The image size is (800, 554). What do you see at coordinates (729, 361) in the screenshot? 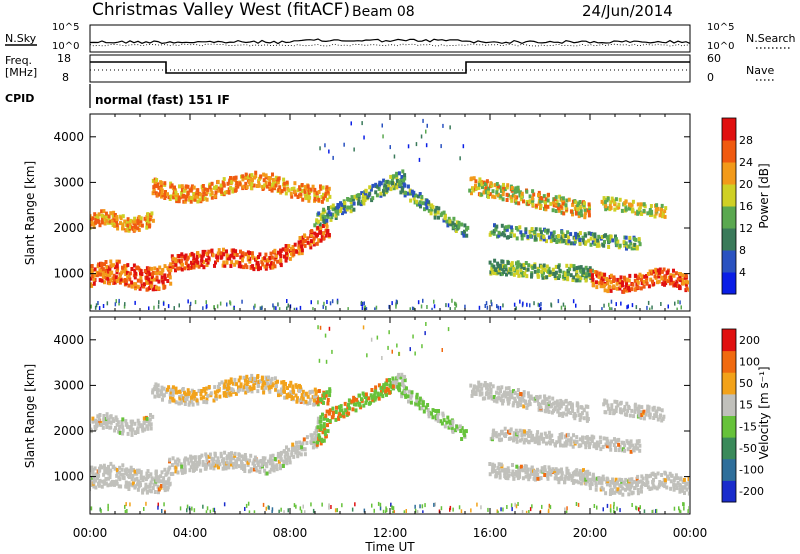
I see `colorbar-swatch` at bounding box center [729, 361].